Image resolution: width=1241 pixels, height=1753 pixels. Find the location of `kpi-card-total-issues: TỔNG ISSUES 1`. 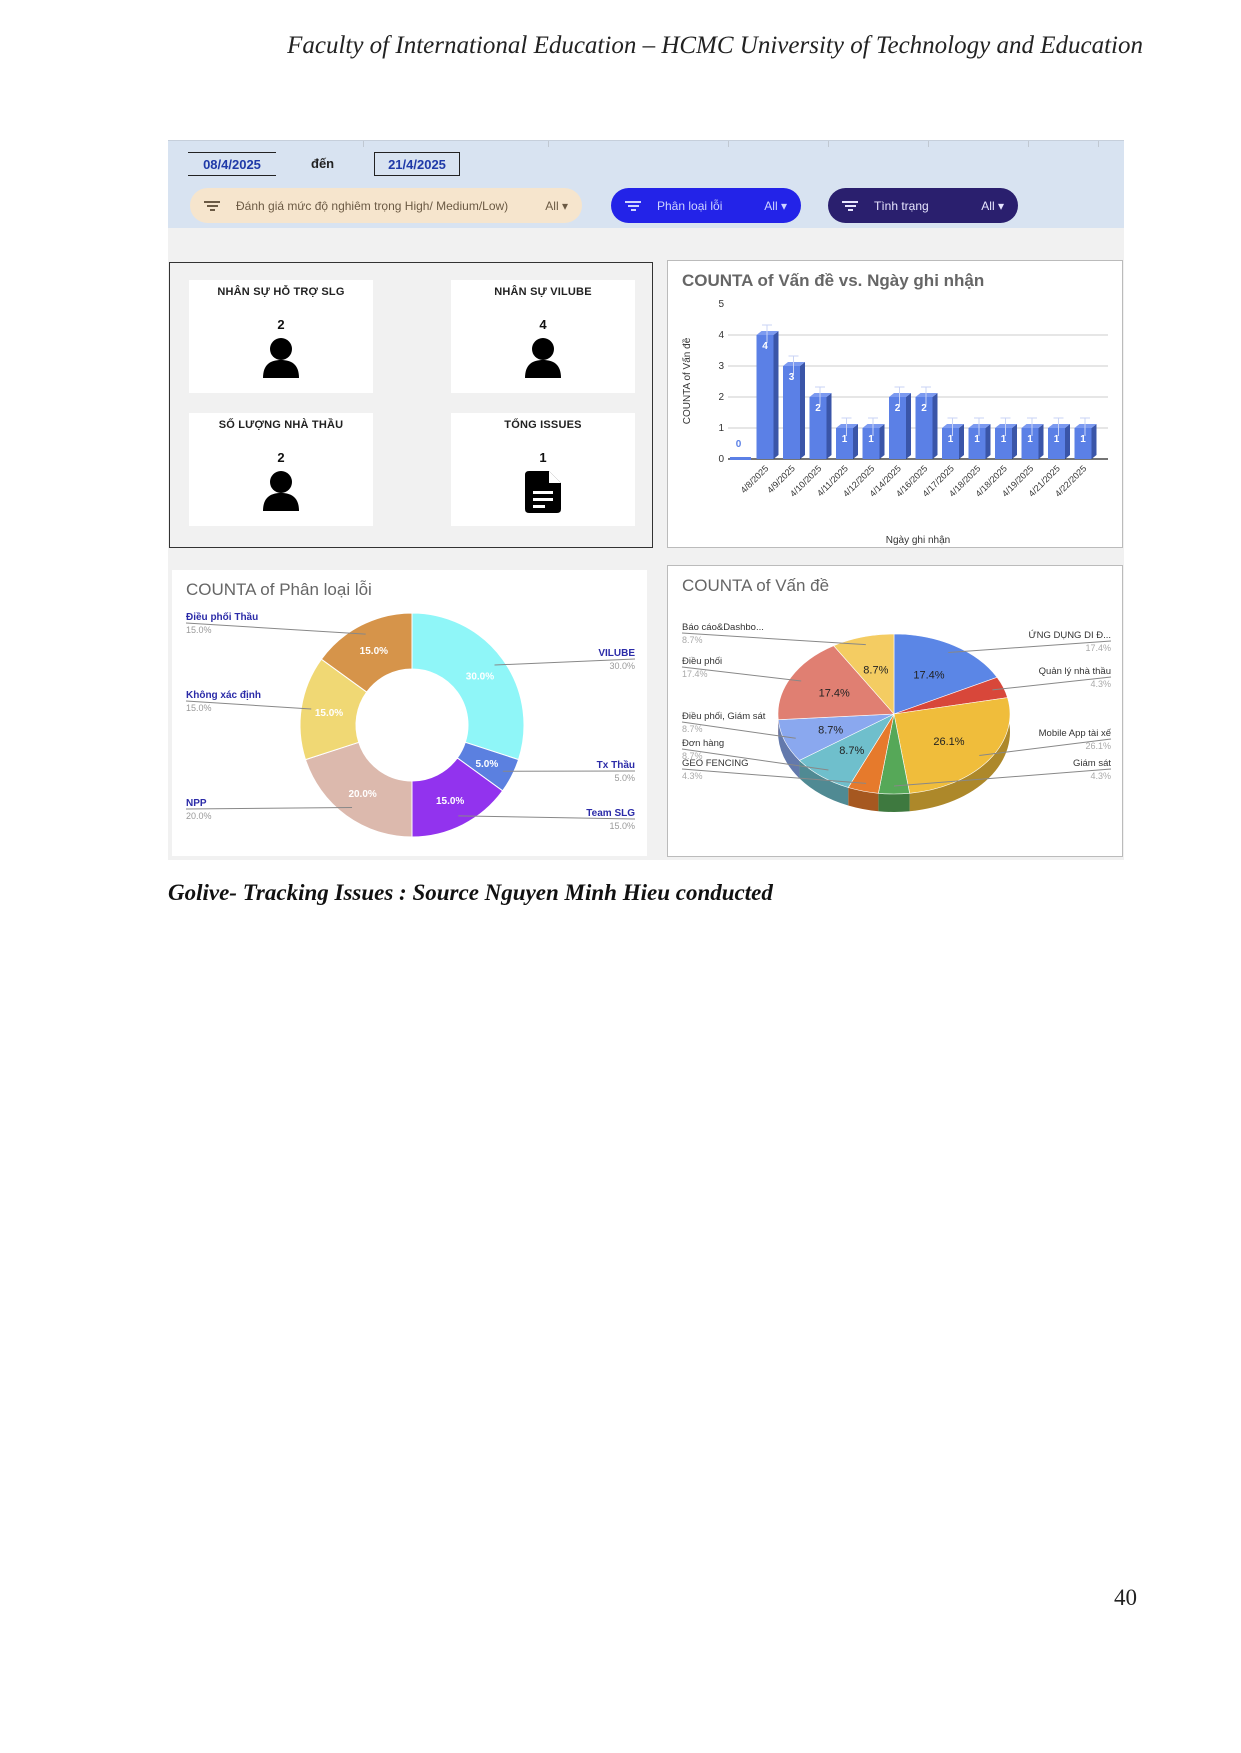

kpi-card-total-issues: TỔNG ISSUES 1 is located at coordinates (543, 469).